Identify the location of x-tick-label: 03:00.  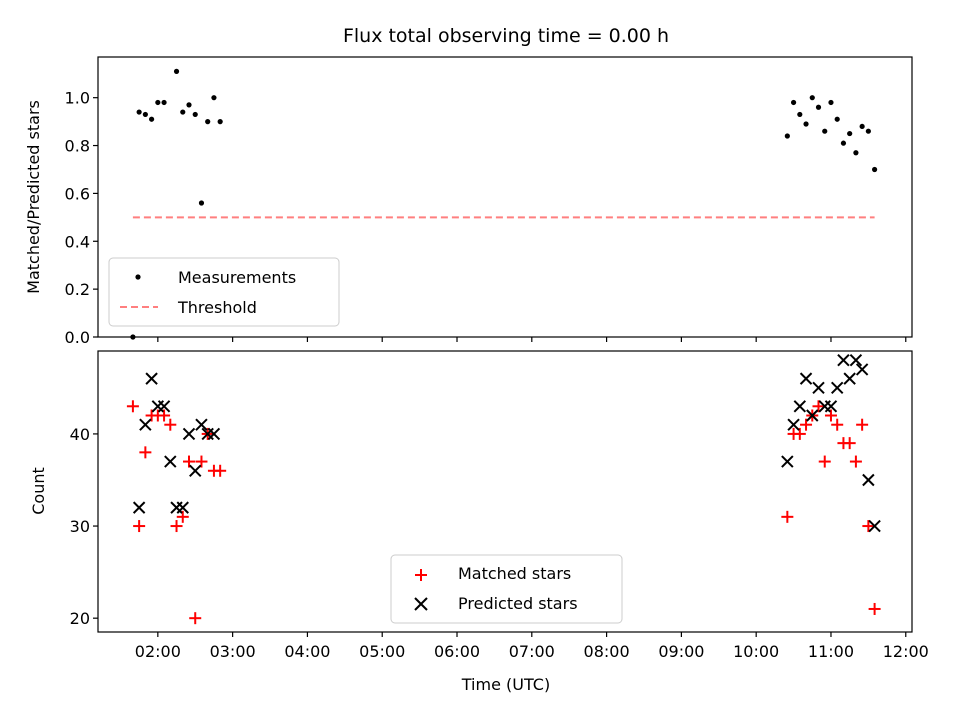
(233, 651).